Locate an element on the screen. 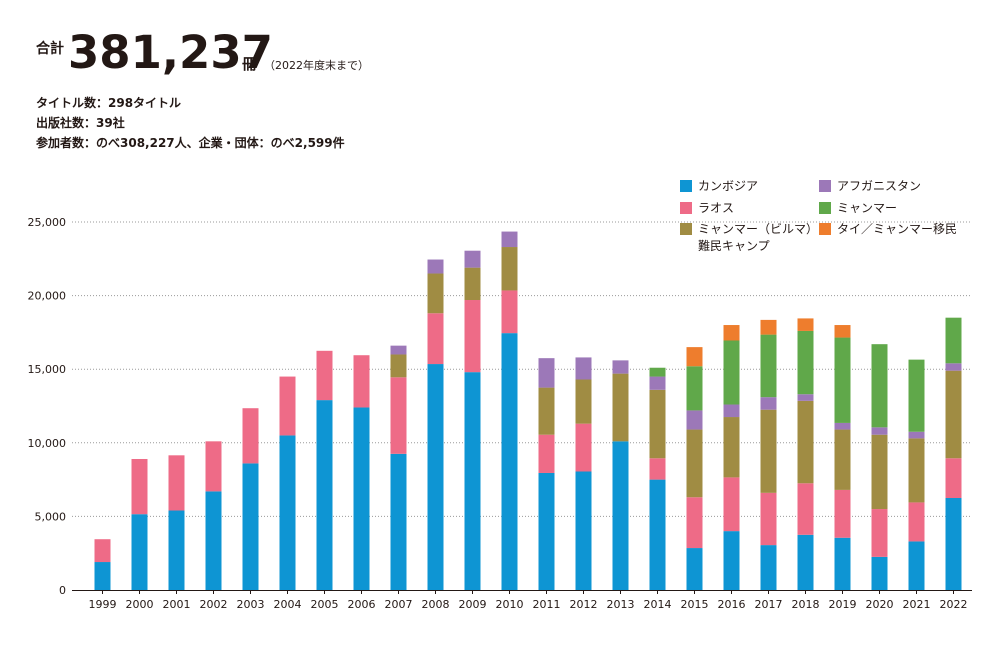 The image size is (1008, 655). bar-segment-2021-s4 is located at coordinates (916, 395).